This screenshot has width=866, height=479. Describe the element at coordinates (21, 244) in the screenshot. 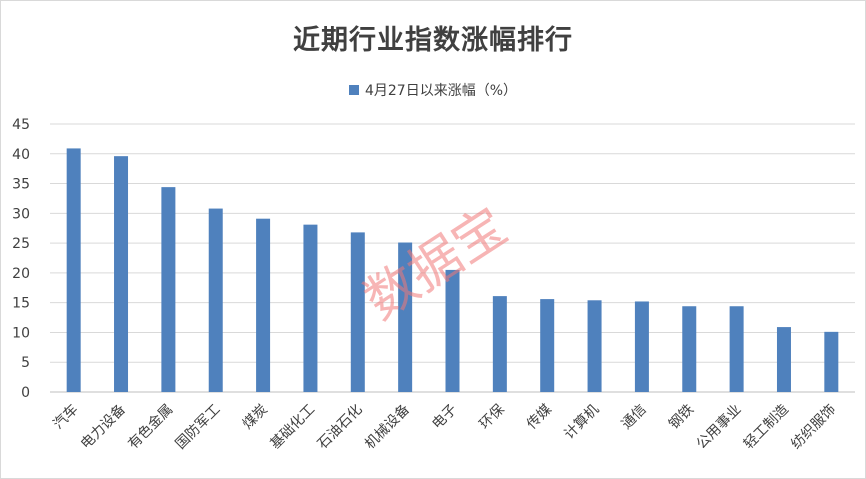

I see `y-tick-label: 25` at that location.